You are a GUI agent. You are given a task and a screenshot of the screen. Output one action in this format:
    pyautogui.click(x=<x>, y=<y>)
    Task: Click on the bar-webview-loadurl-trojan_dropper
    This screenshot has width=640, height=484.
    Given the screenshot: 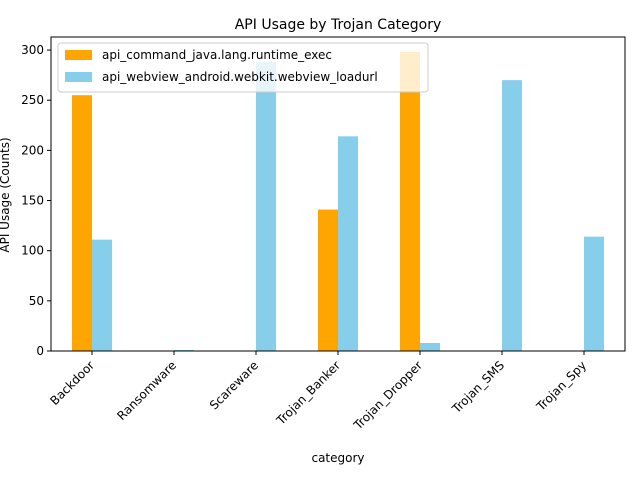 What is the action you would take?
    pyautogui.click(x=430, y=346)
    